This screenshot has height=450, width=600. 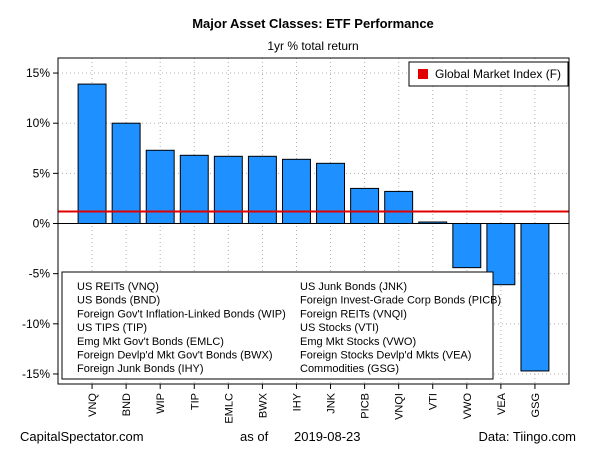 I want to click on x-tick-label: VNQI, so click(x=400, y=406).